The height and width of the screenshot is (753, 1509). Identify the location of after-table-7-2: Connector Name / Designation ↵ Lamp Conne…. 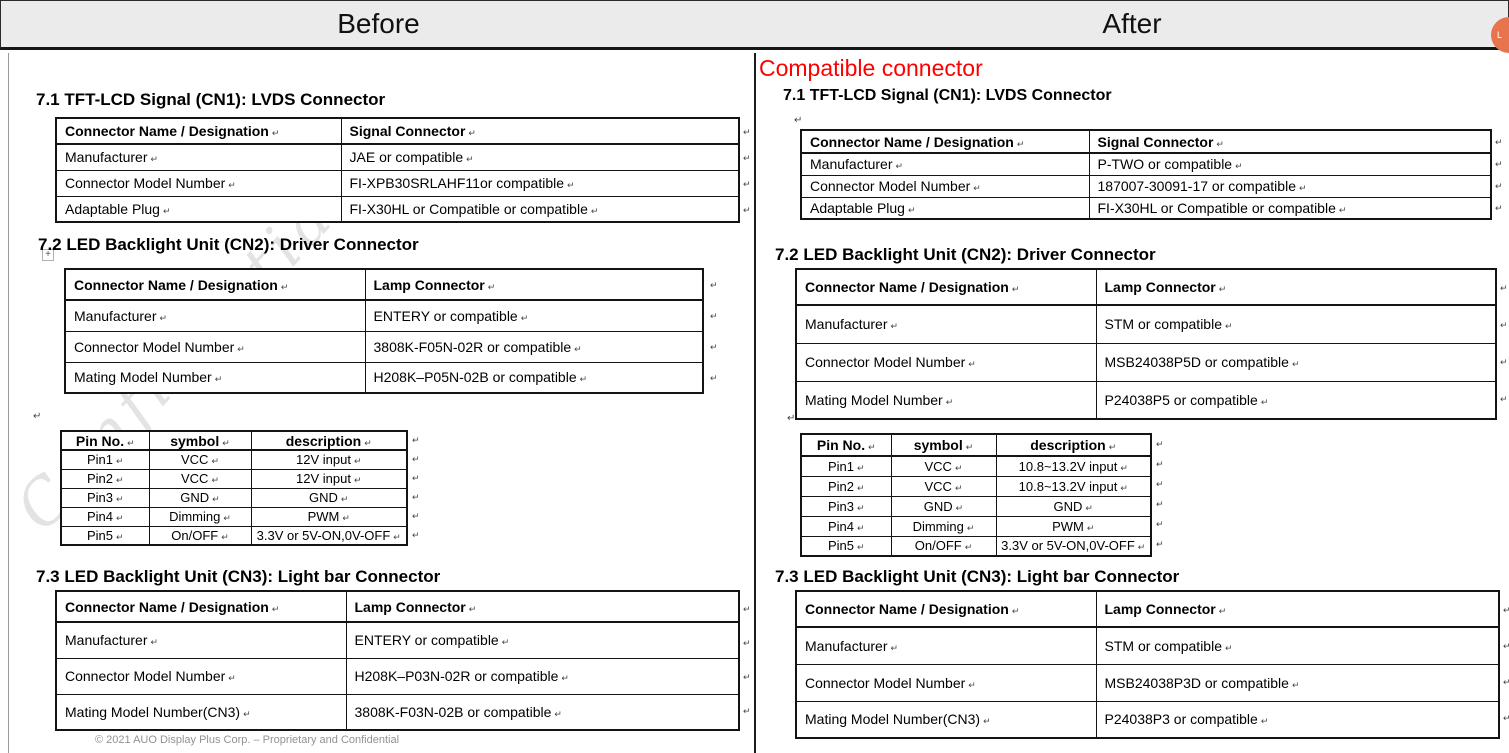
(1146, 344).